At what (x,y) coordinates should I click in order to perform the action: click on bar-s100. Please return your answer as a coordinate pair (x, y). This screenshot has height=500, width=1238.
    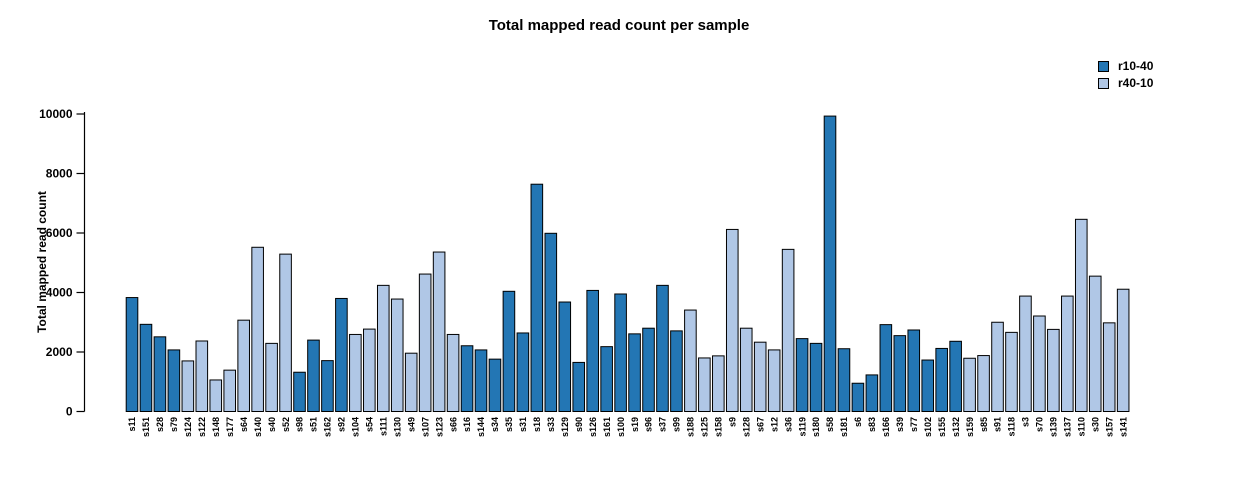
    Looking at the image, I should click on (620, 352).